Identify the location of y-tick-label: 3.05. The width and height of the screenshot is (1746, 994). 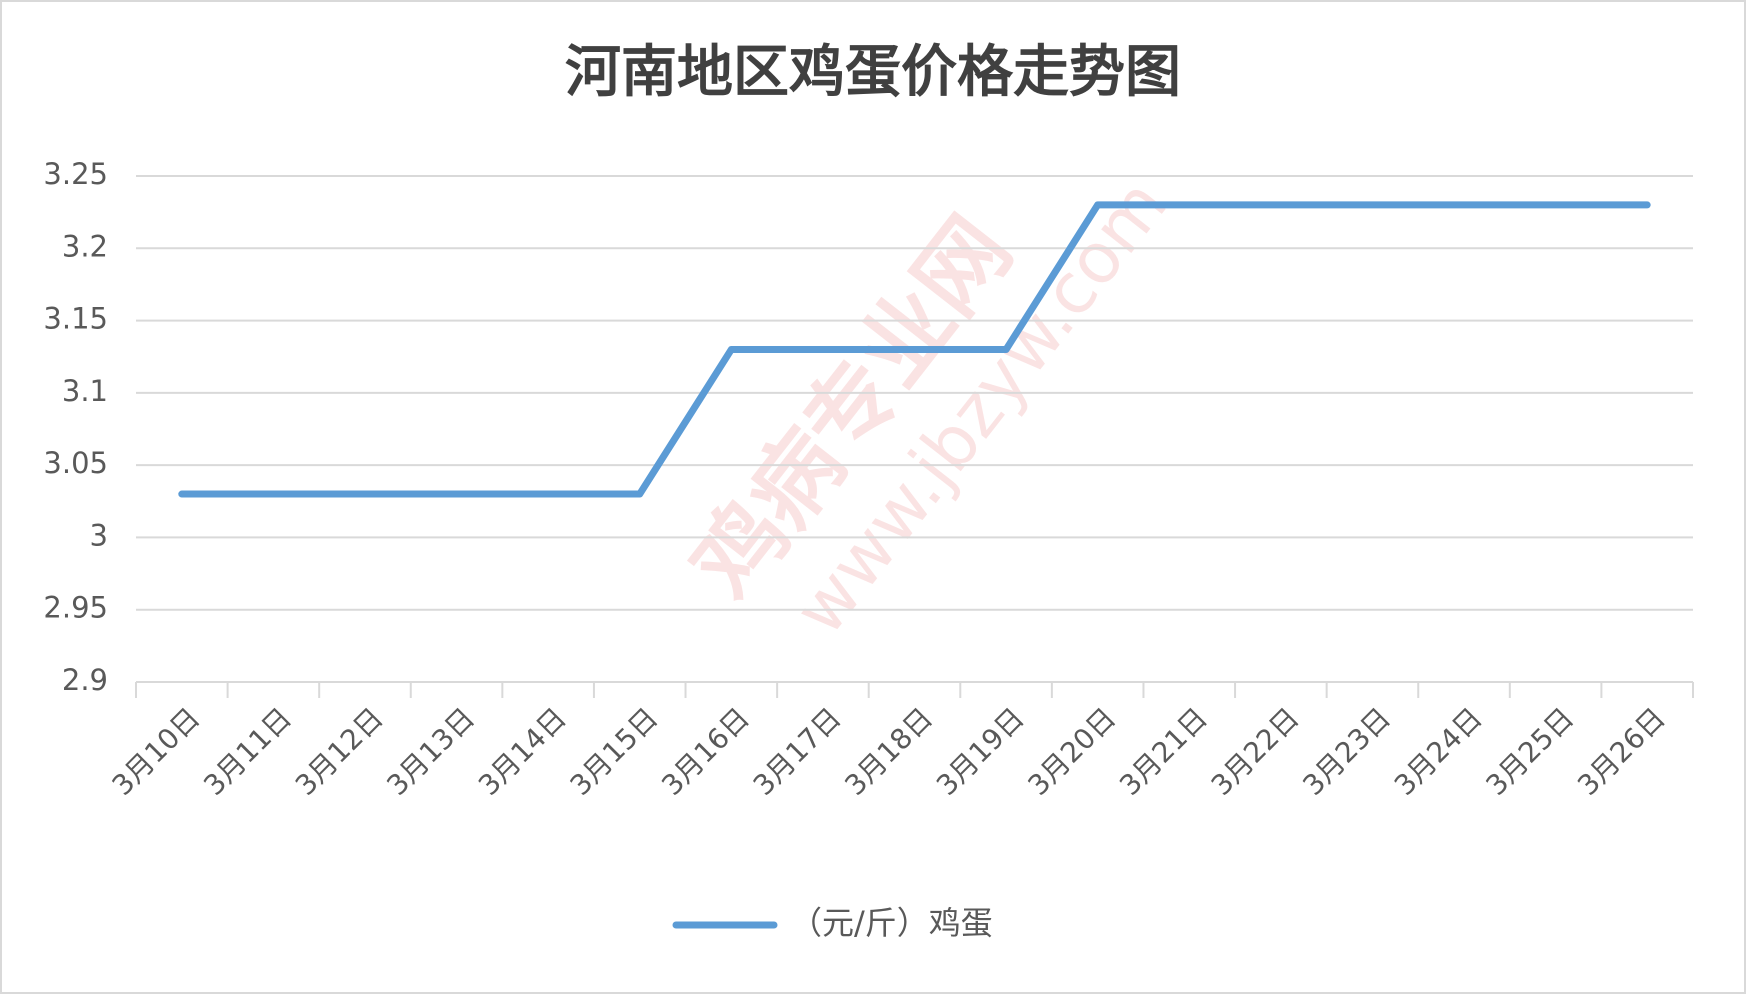
(75, 463).